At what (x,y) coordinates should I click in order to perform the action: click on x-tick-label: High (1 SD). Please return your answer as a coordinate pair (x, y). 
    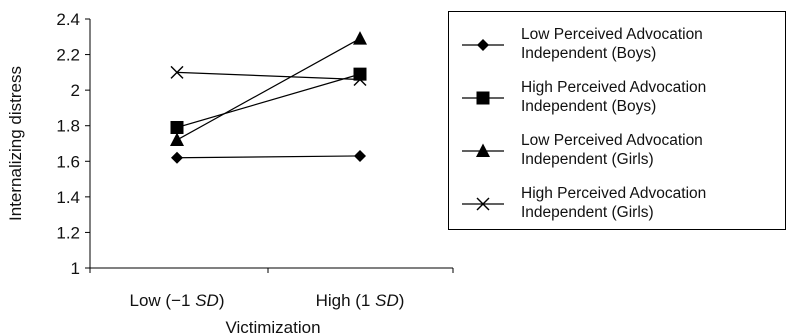
    Looking at the image, I should click on (360, 300).